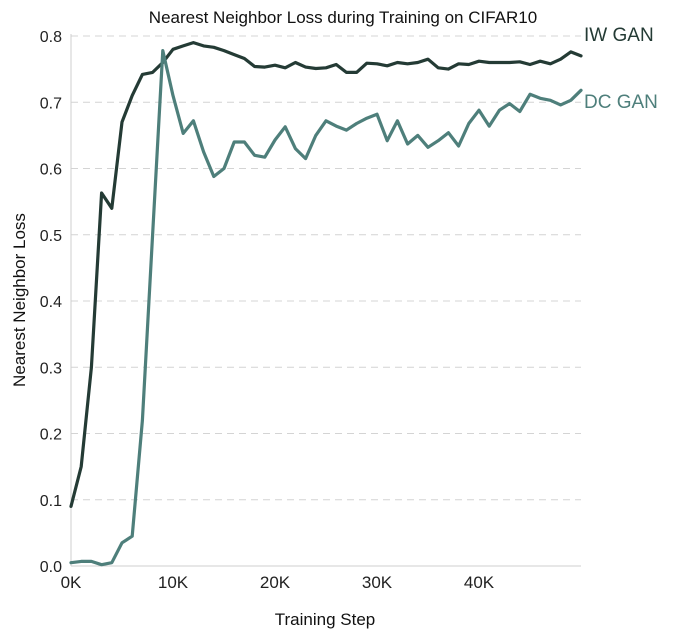 This screenshot has width=686, height=639. Describe the element at coordinates (51, 170) in the screenshot. I see `y-tick-label: 0.6` at that location.